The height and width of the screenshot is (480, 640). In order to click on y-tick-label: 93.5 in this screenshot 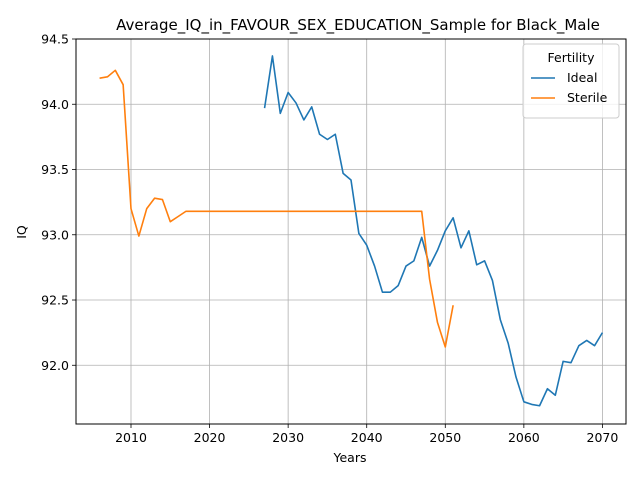, I will do `click(55, 169)`.